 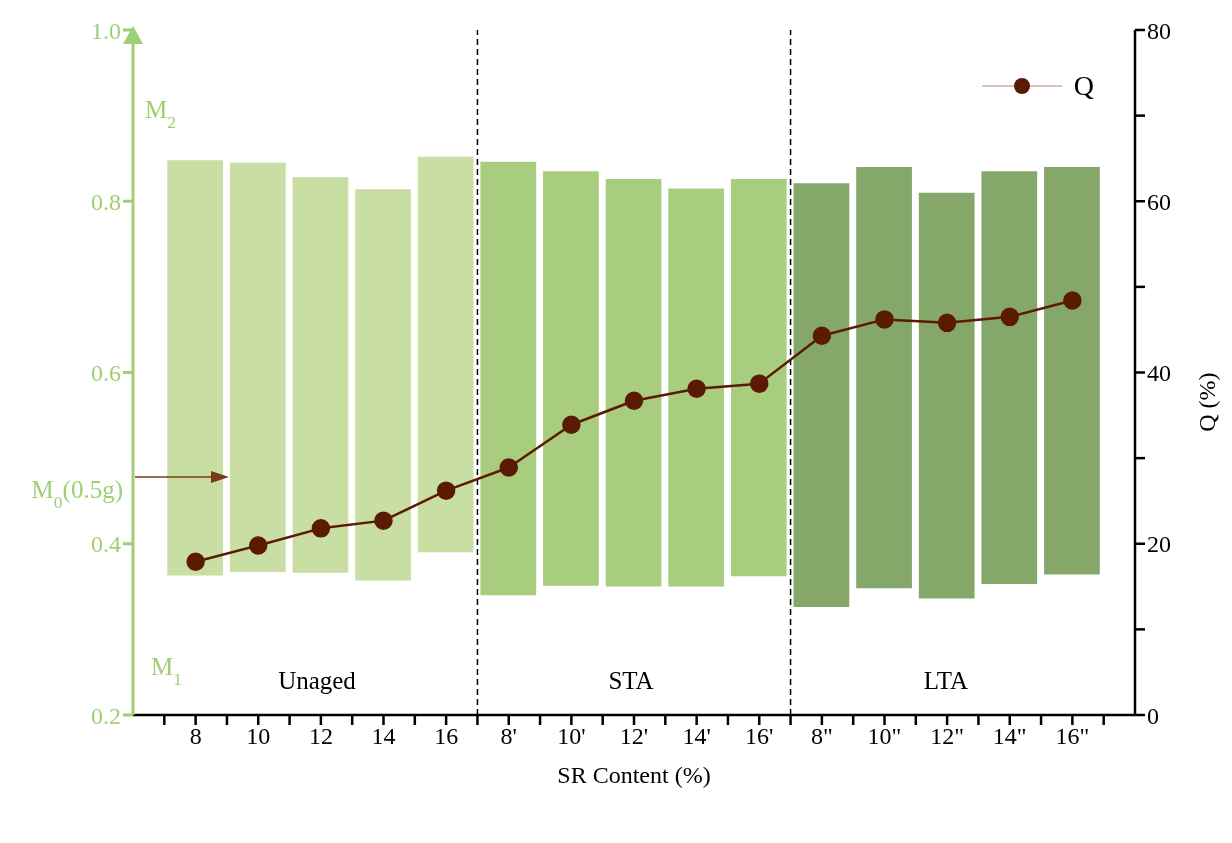 What do you see at coordinates (106, 373) in the screenshot?
I see `y-tick-label: 0.6` at bounding box center [106, 373].